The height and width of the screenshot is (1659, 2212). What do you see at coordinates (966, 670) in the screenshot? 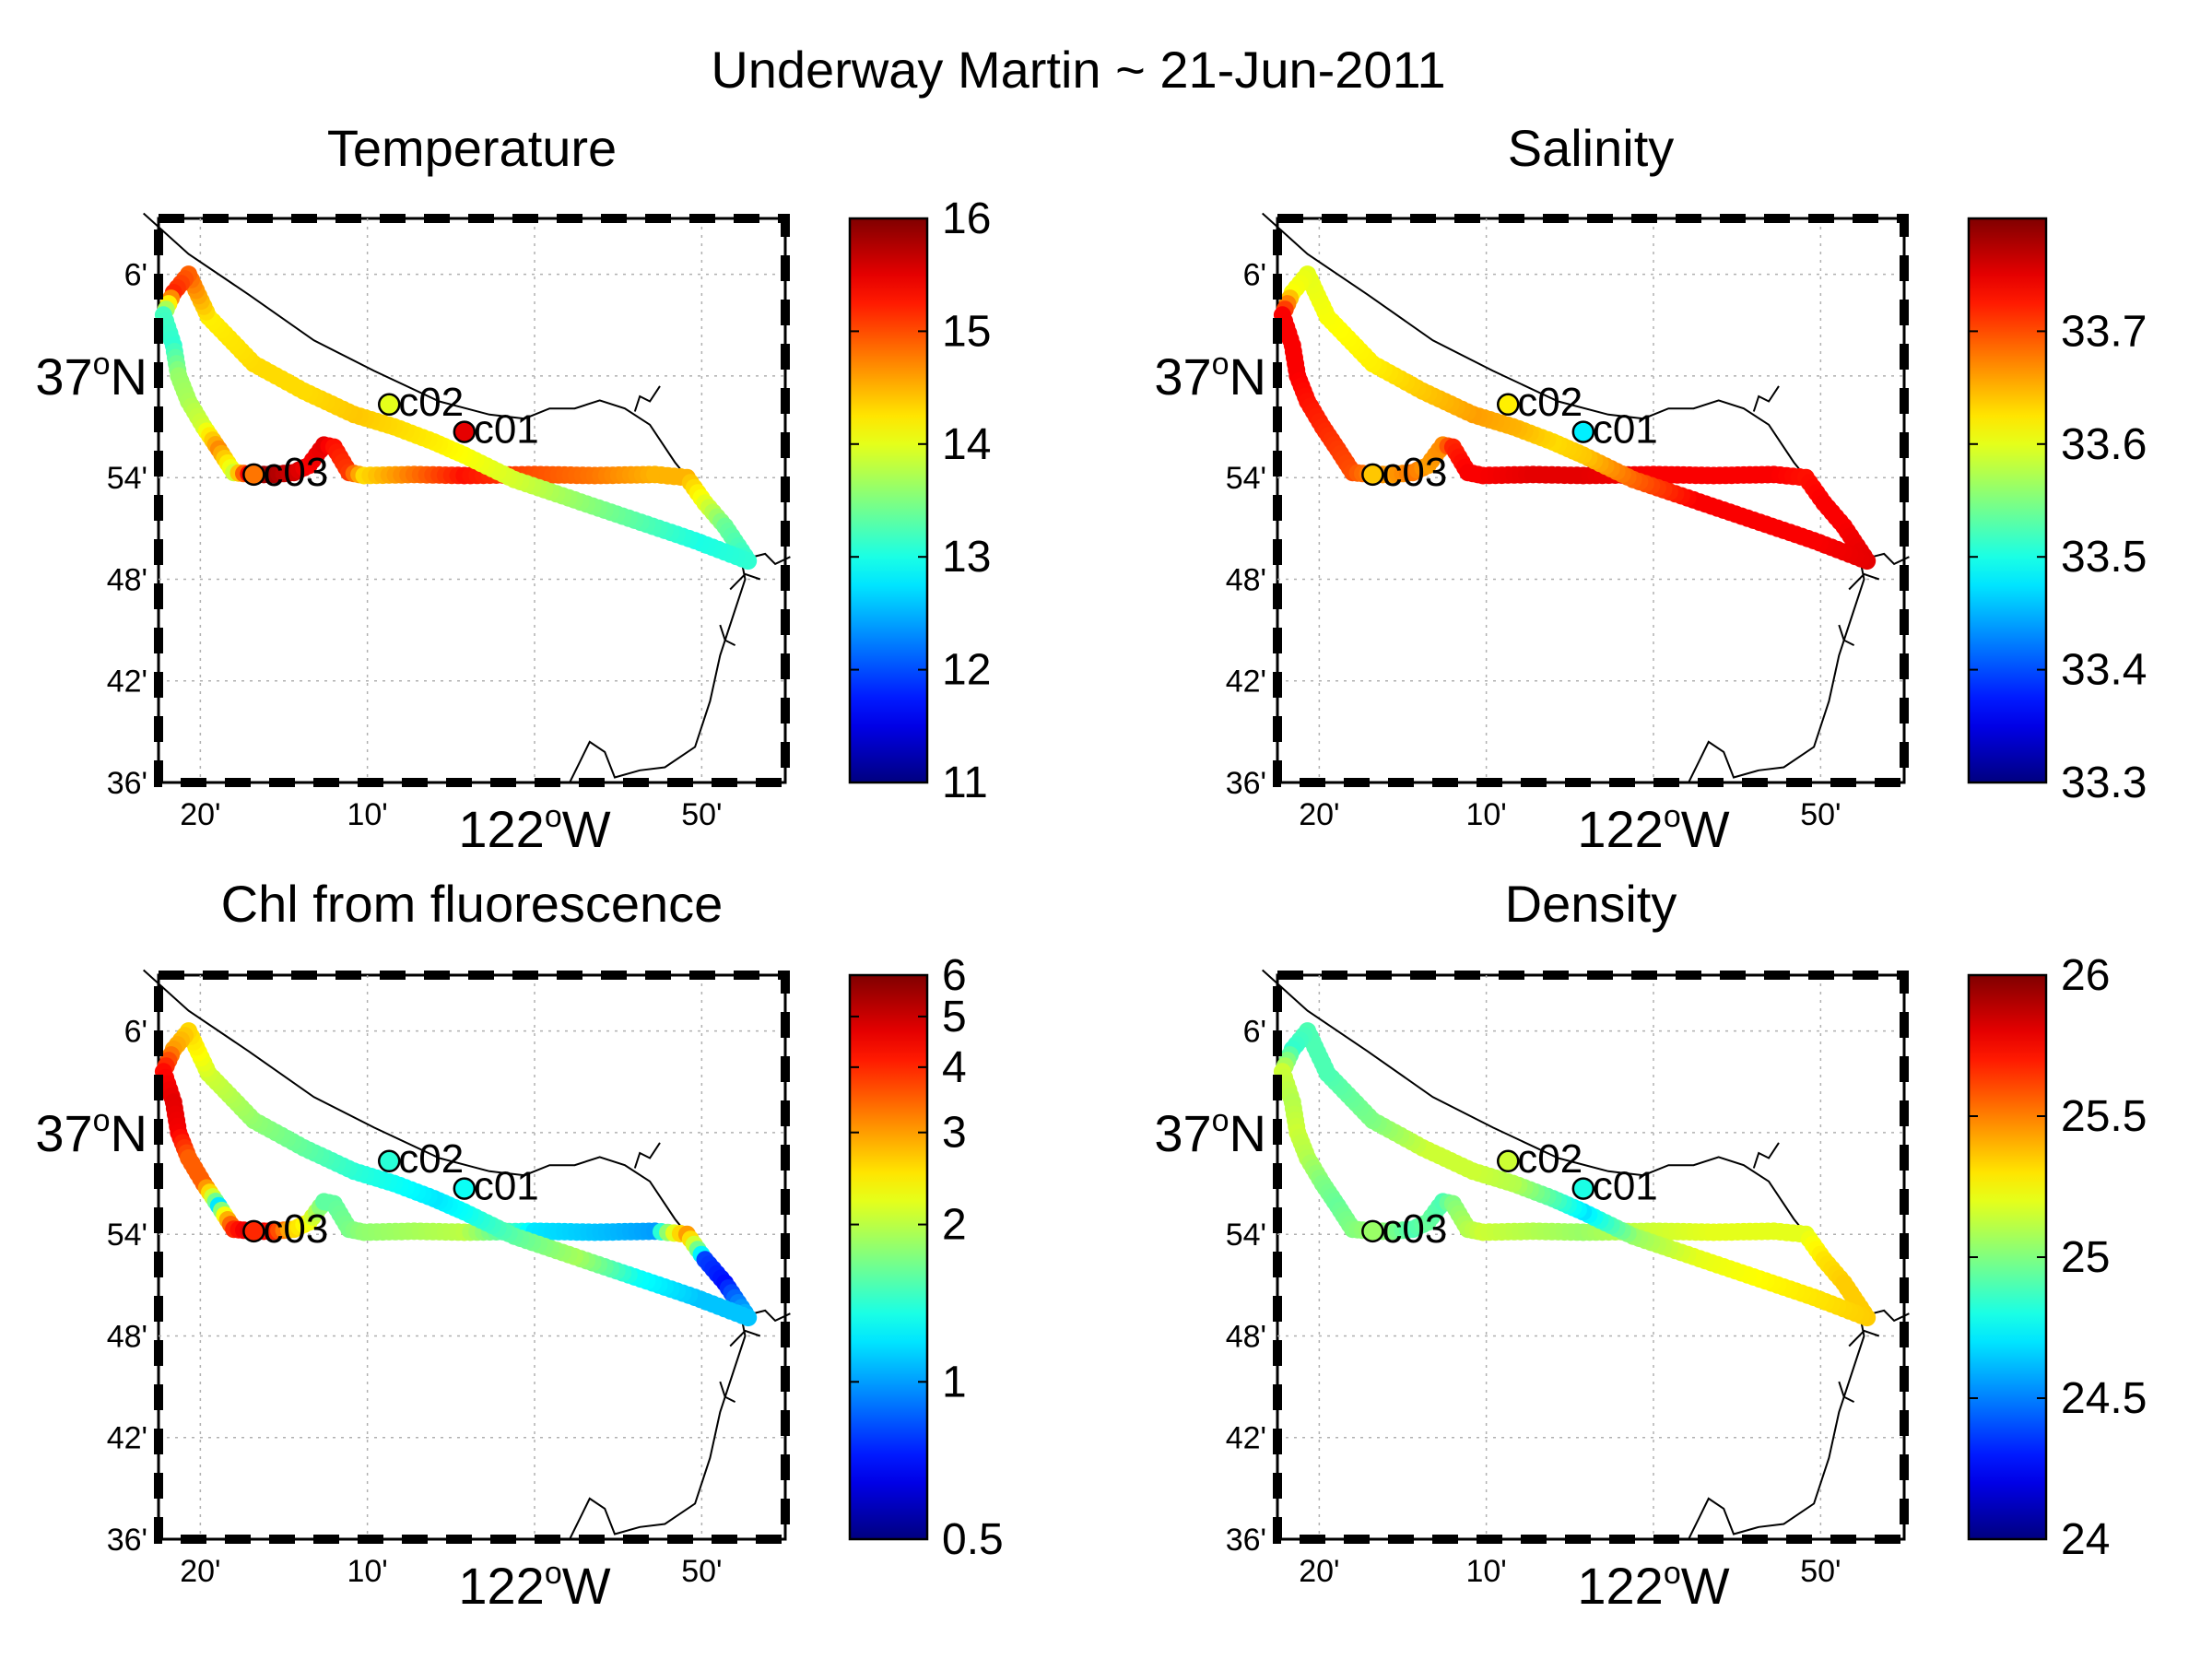
I see `colorbar-tick-label: 12` at bounding box center [966, 670].